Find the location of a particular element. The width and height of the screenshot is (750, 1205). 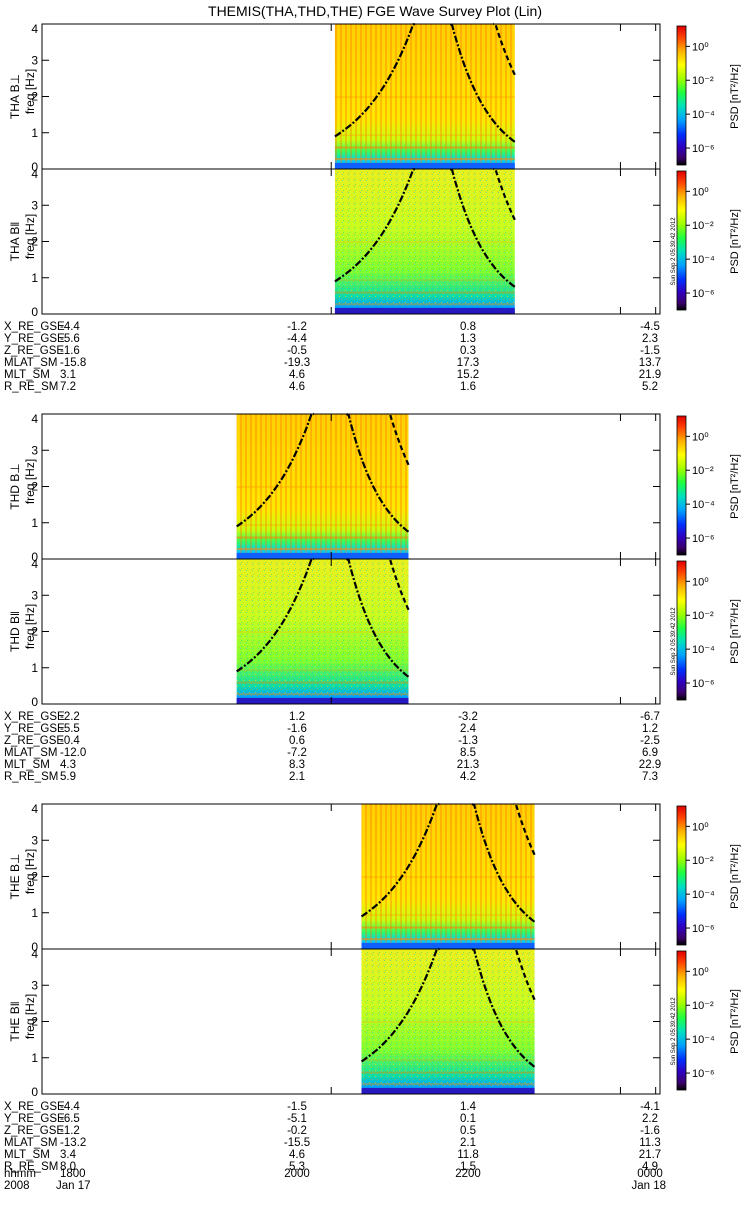

time-tick-label: 1800 is located at coordinates (73, 1174).